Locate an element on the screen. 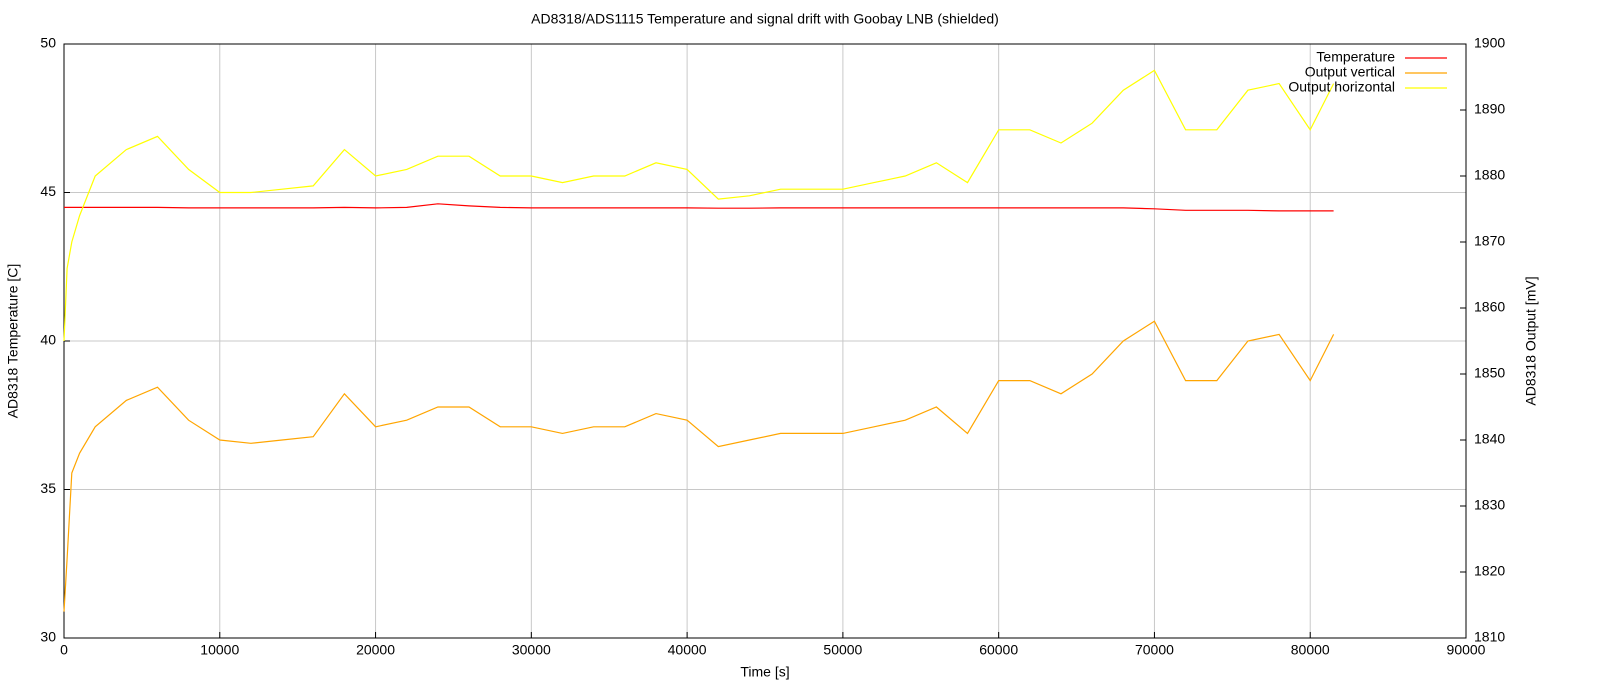 The image size is (1600, 700). x-tick-label: 90000 is located at coordinates (1466, 650).